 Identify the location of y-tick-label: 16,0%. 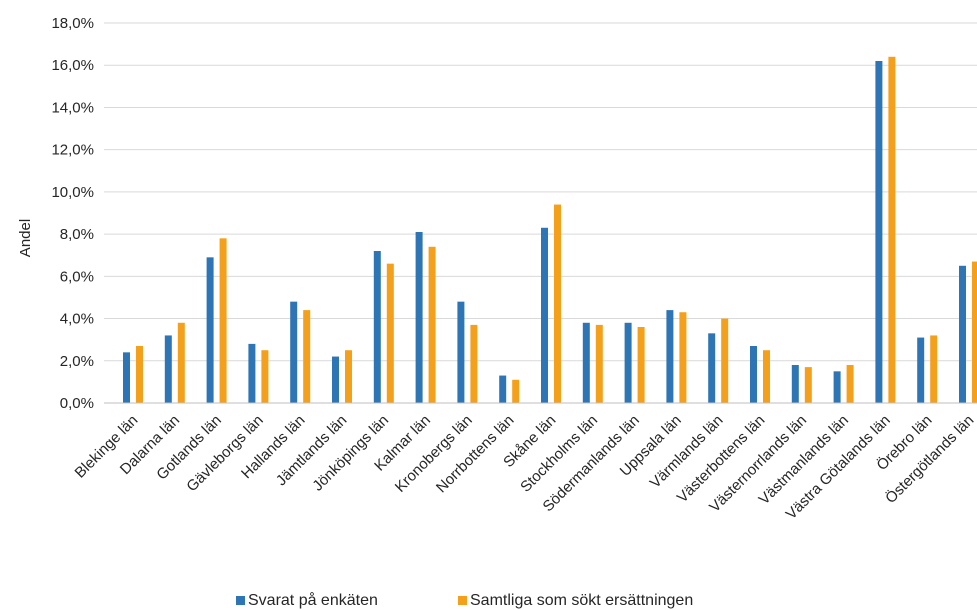
(72, 65).